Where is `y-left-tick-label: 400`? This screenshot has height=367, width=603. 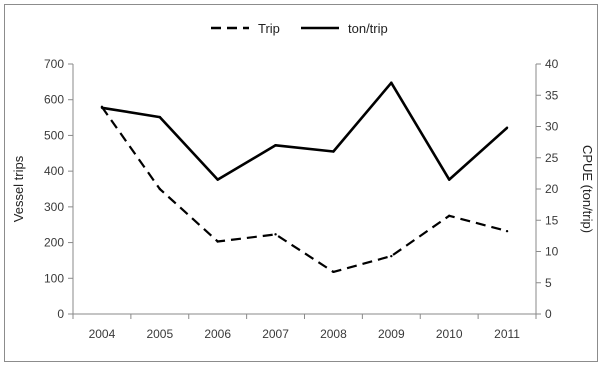
y-left-tick-label: 400 is located at coordinates (54, 171).